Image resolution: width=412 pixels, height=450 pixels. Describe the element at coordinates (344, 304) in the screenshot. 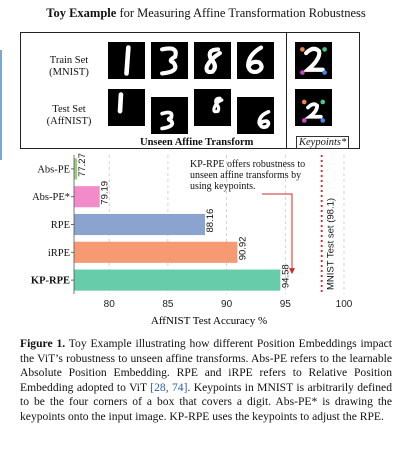

I see `x-tick-label: 100` at that location.